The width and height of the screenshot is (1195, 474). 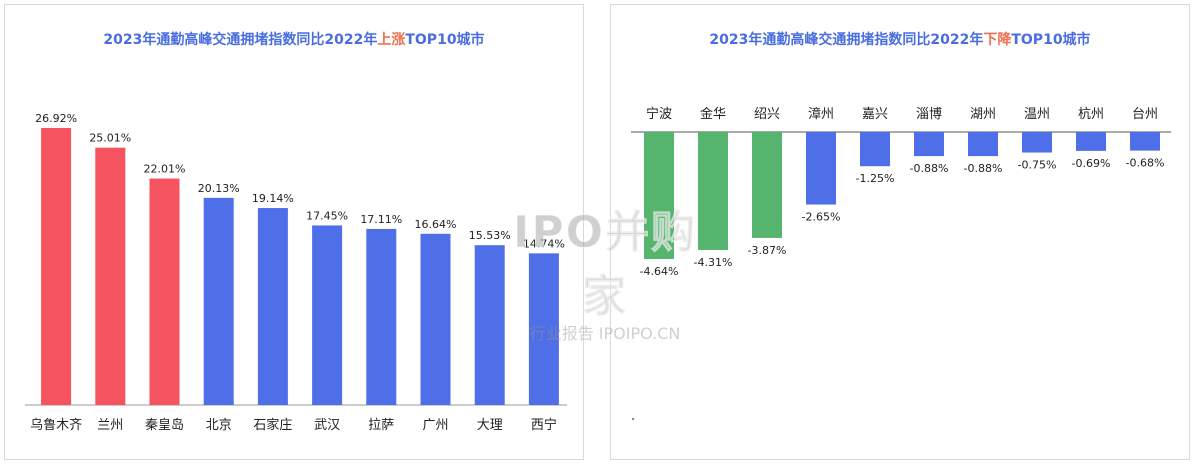 What do you see at coordinates (659, 114) in the screenshot?
I see `x-tick-label: 宁波` at bounding box center [659, 114].